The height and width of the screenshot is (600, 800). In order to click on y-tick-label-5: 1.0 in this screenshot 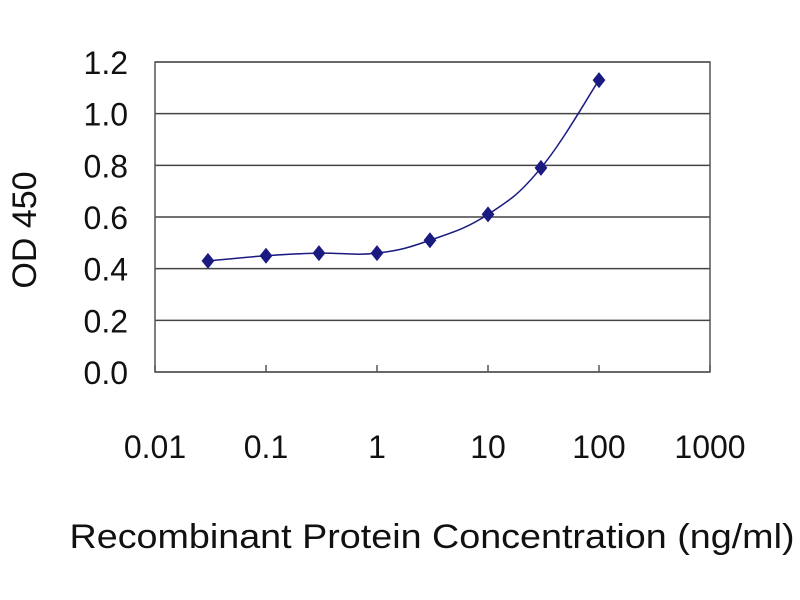, I will do `click(106, 115)`.